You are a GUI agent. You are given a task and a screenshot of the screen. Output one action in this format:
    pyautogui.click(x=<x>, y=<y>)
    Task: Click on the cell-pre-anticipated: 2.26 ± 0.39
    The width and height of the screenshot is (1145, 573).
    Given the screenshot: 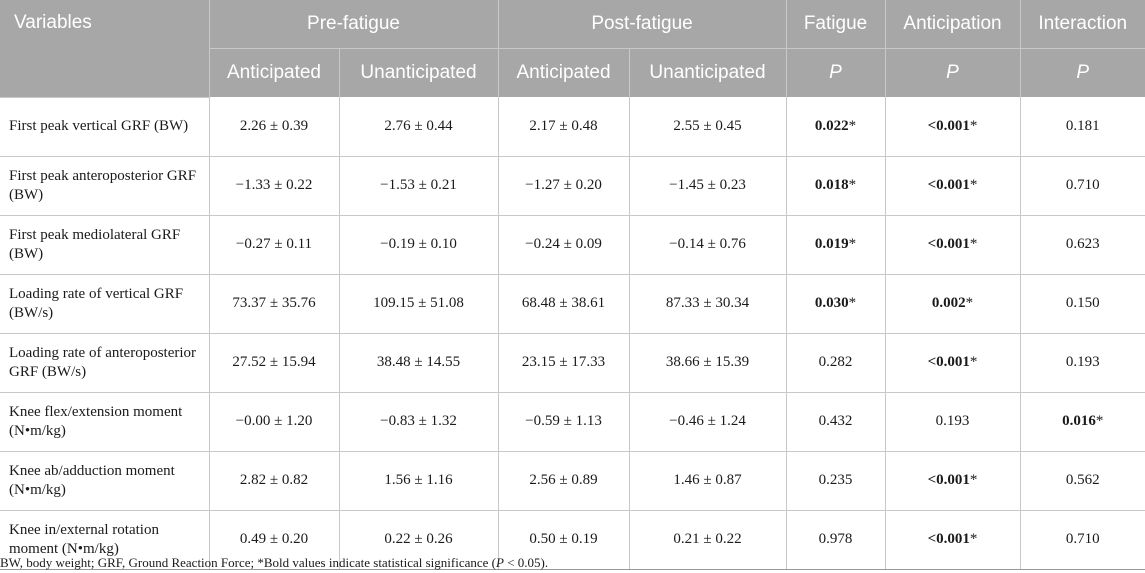 What is the action you would take?
    pyautogui.click(x=274, y=127)
    